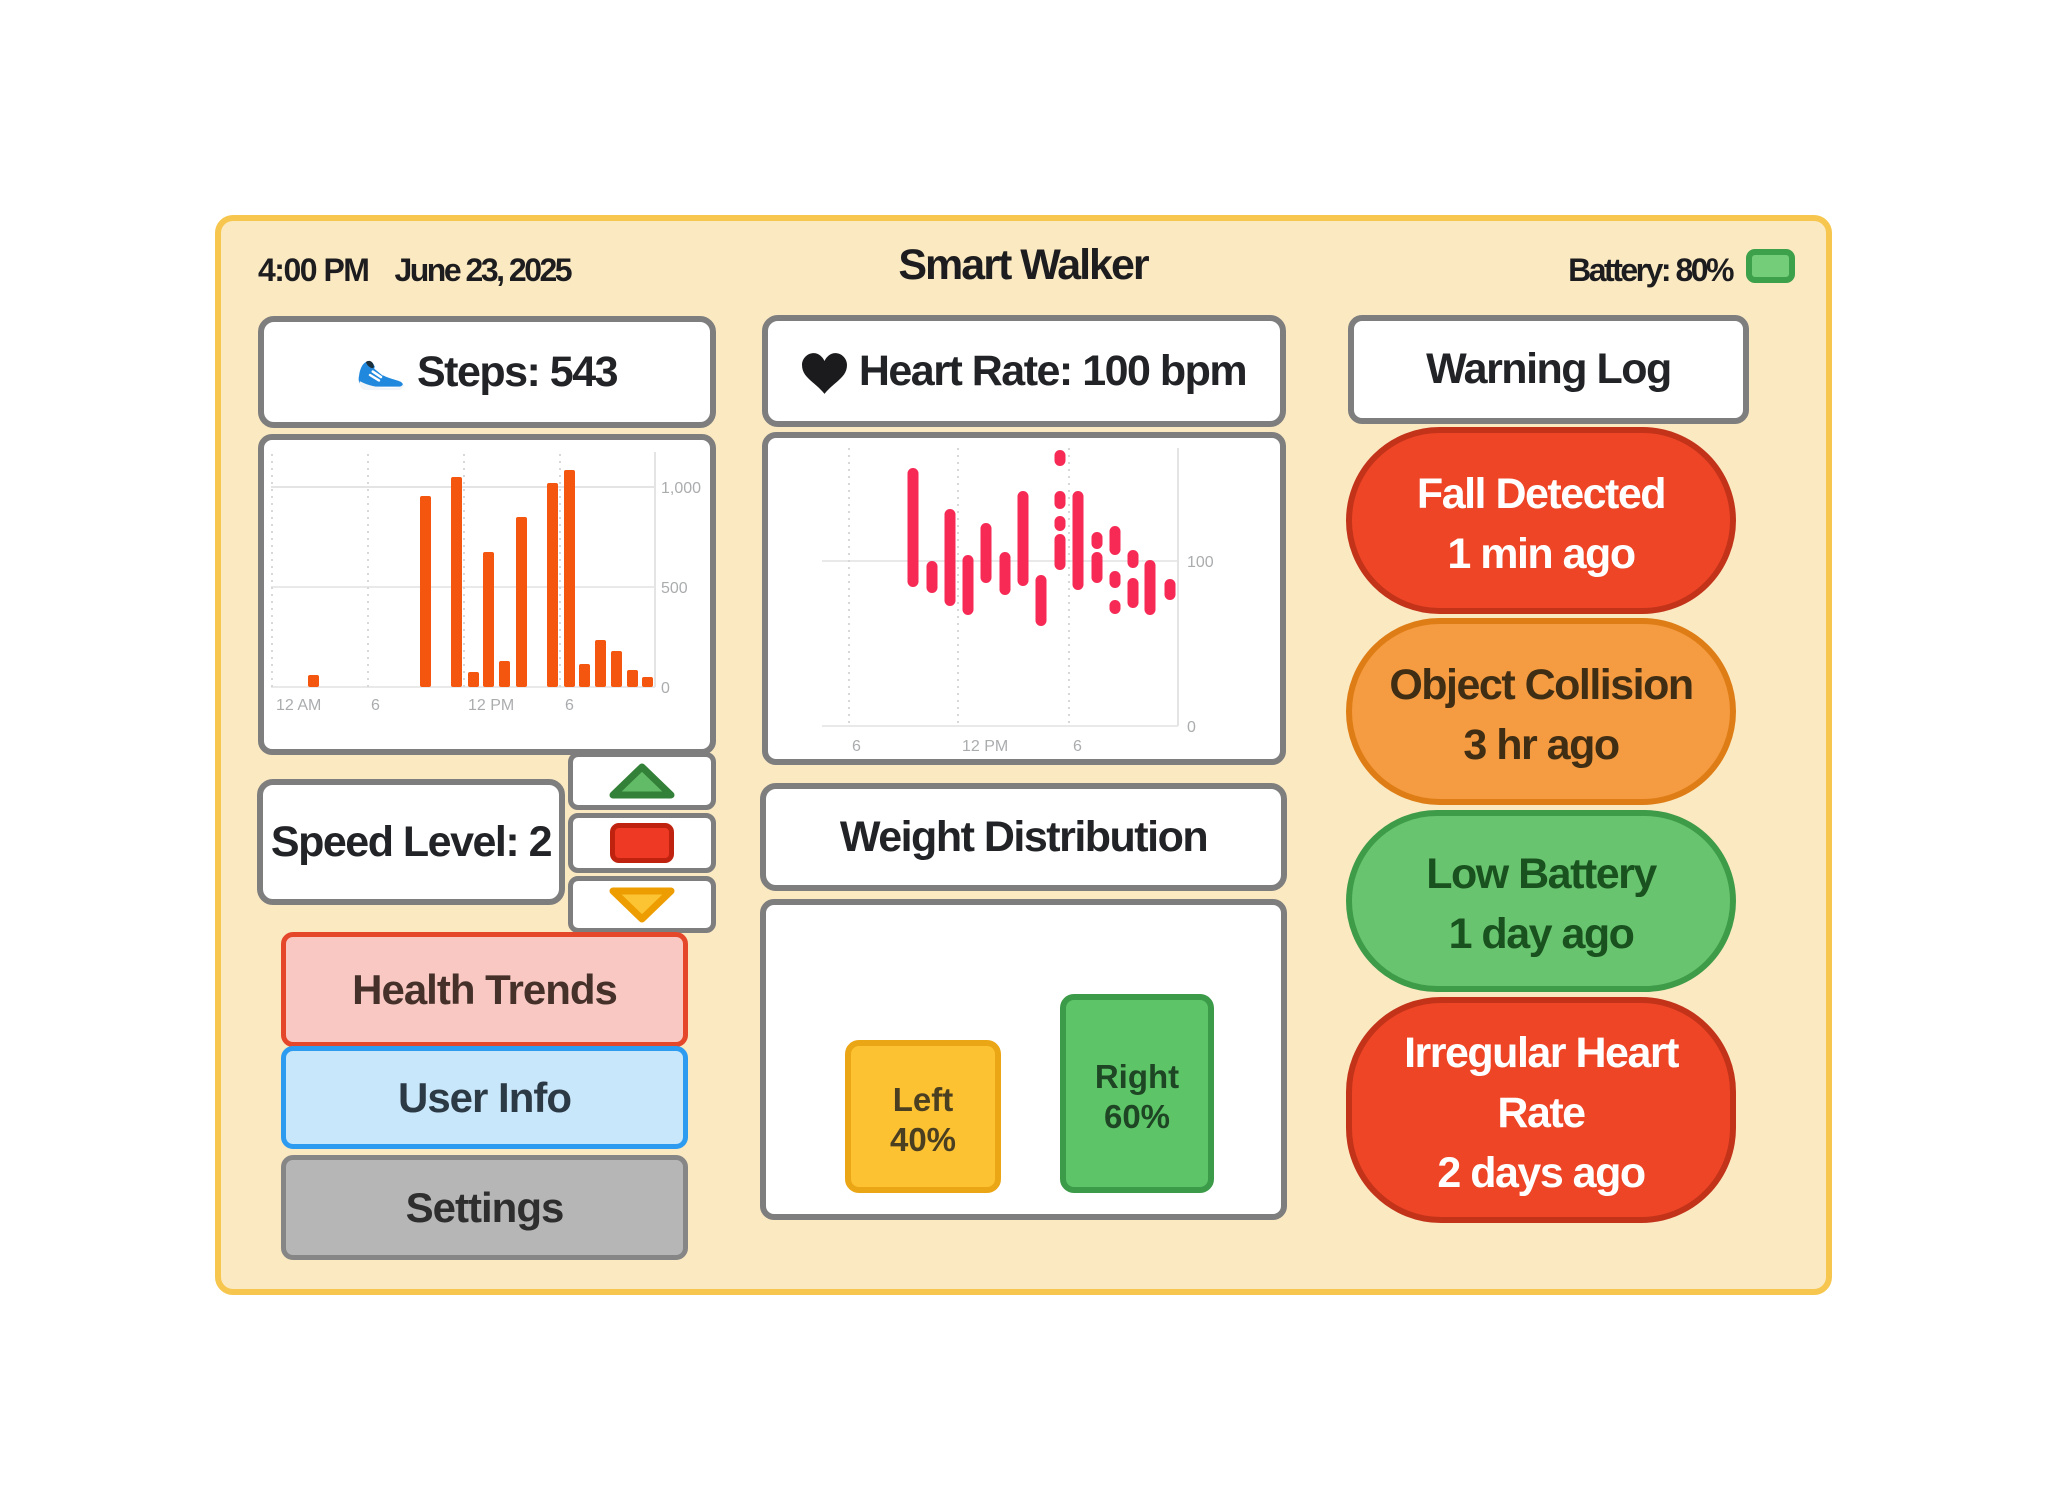 This screenshot has height=1511, width=2048. Describe the element at coordinates (298, 705) in the screenshot. I see `svg-text: 12 AM` at that location.